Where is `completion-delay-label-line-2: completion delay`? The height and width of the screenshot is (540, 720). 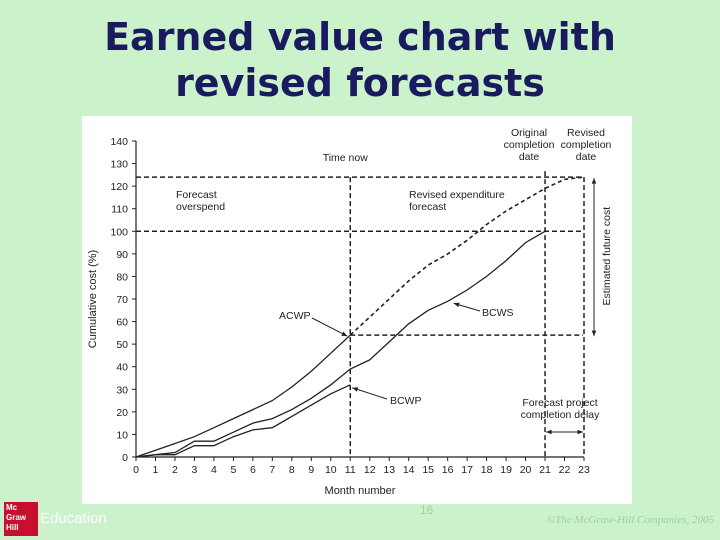
completion-delay-label-line-2: completion delay is located at coordinates (561, 415).